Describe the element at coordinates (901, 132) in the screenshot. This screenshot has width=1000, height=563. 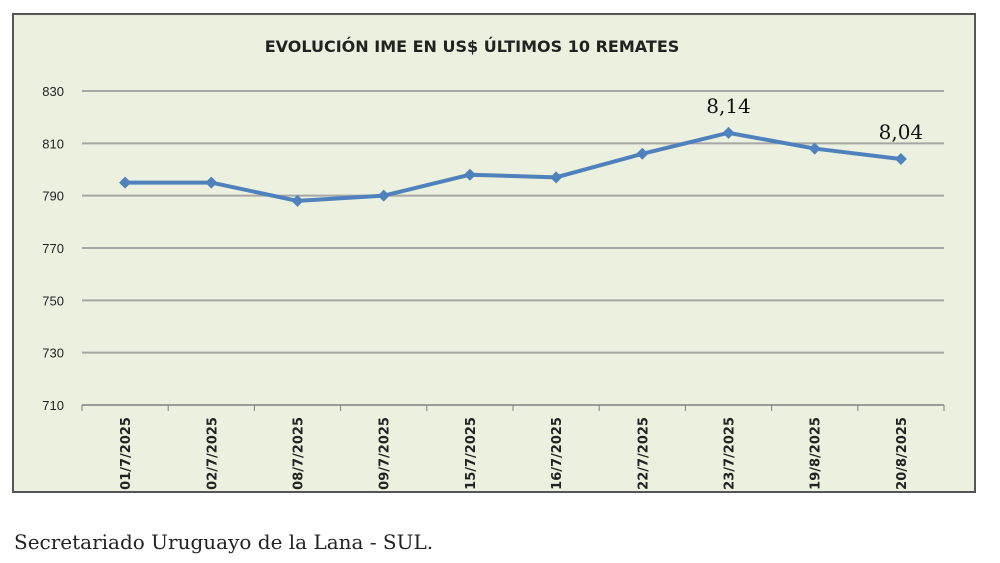
I see `data-label: 8,04` at that location.